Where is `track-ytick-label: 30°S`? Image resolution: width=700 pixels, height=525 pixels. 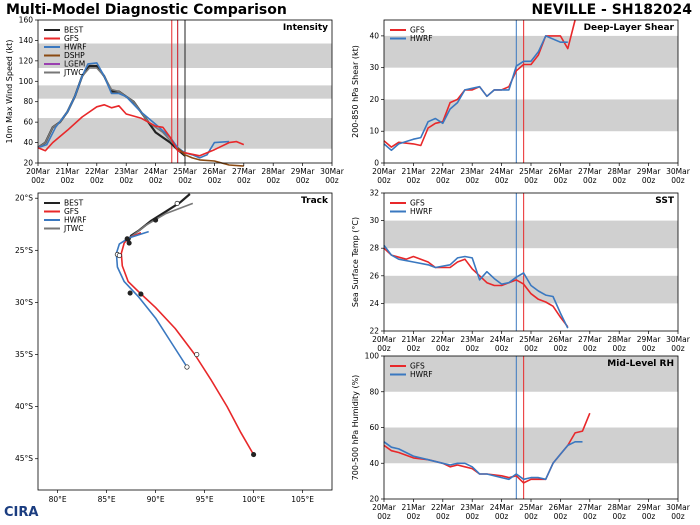
track-ytick-label: 30°S is located at coordinates (24, 302).